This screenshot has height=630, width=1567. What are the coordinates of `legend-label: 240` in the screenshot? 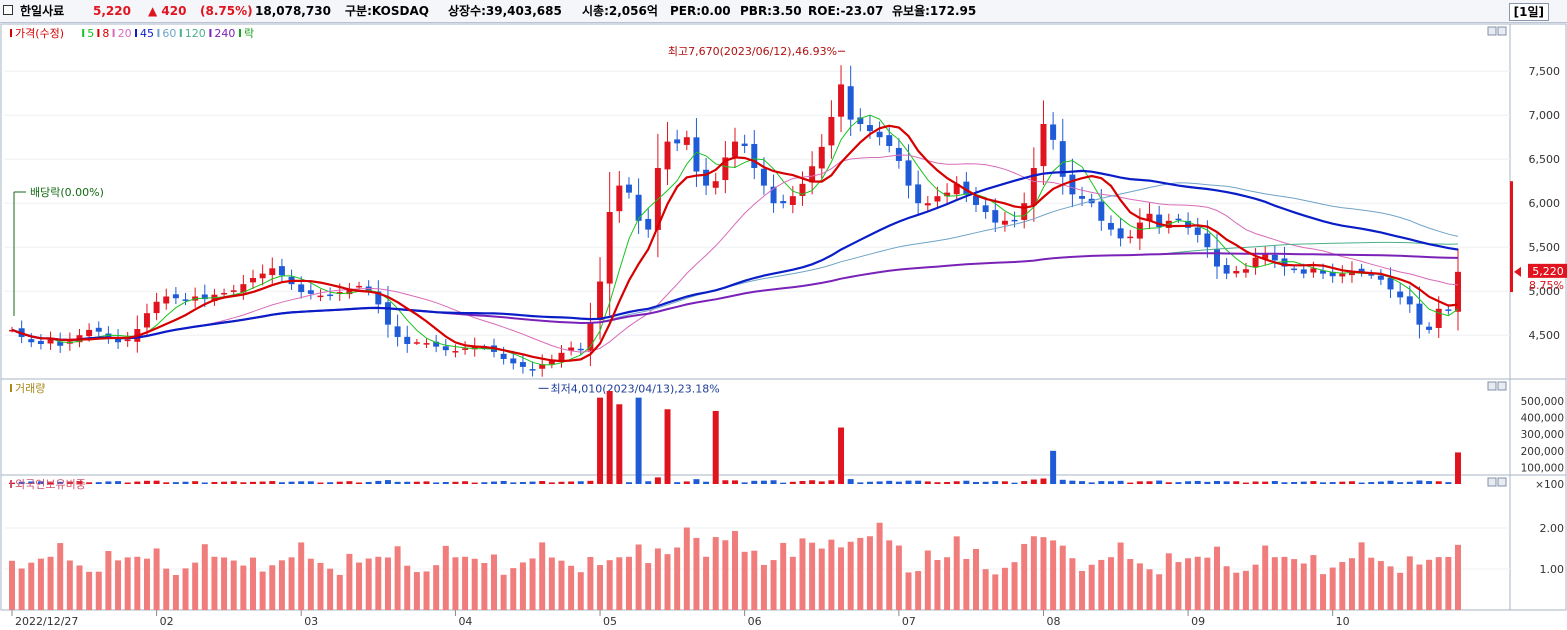 It's located at (224, 33).